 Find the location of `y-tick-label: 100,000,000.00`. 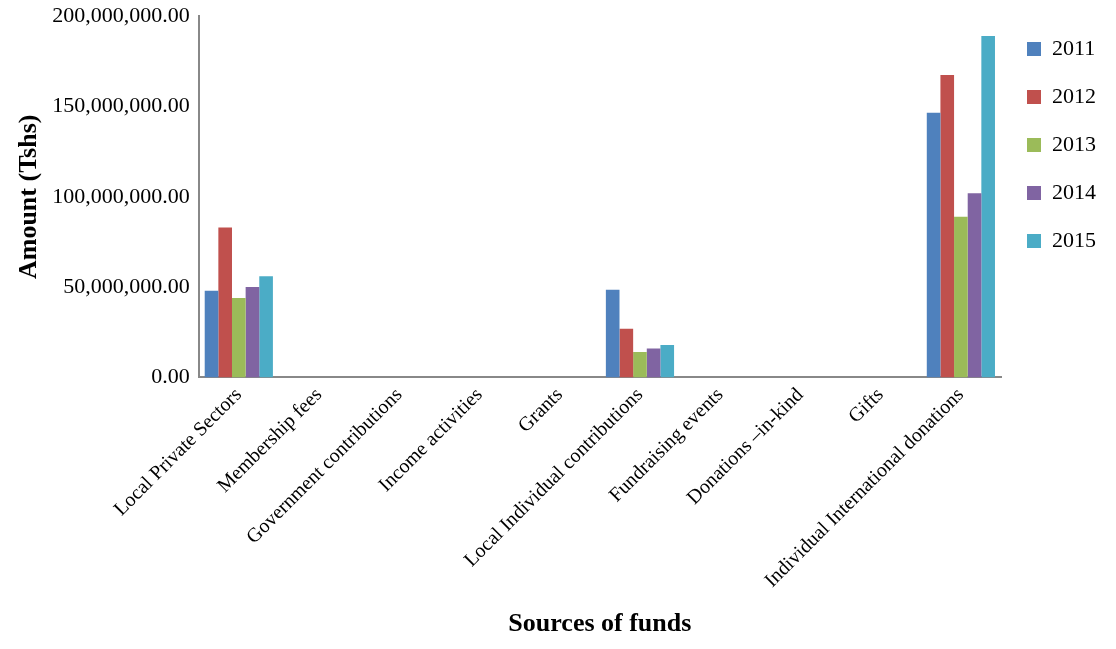

y-tick-label: 100,000,000.00 is located at coordinates (121, 195).